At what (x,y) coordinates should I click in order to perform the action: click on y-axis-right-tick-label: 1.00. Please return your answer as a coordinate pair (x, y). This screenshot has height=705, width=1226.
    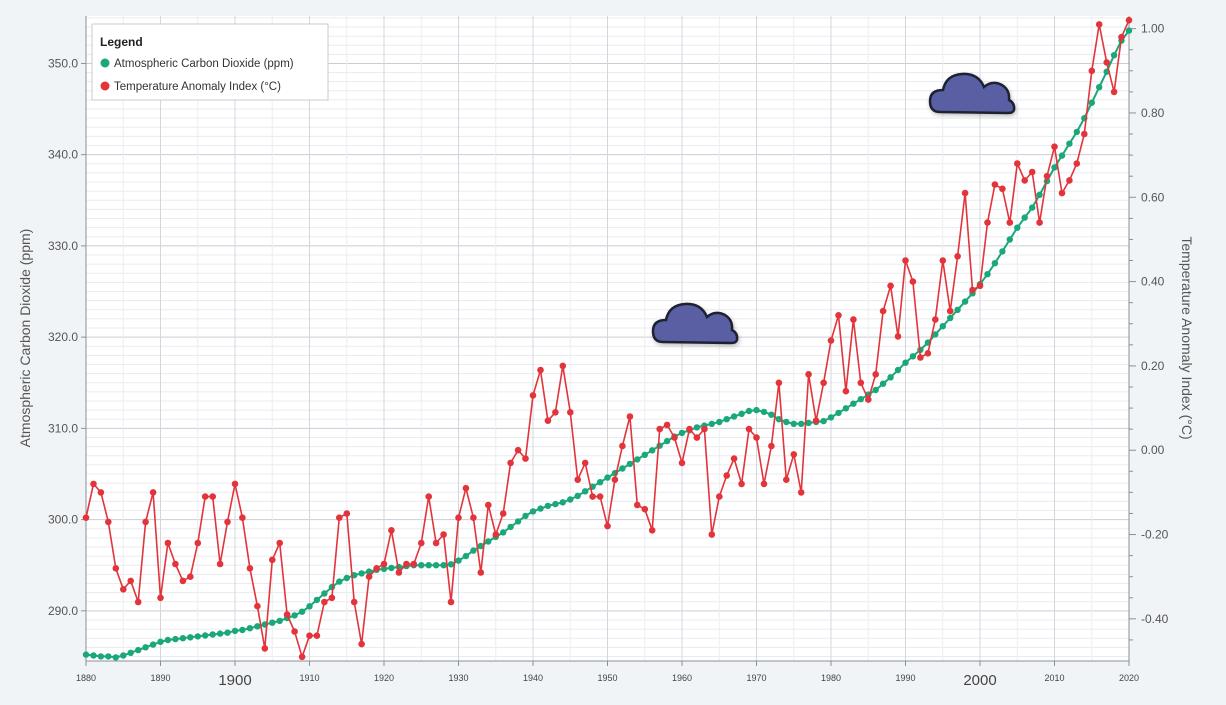
    Looking at the image, I should click on (1153, 29).